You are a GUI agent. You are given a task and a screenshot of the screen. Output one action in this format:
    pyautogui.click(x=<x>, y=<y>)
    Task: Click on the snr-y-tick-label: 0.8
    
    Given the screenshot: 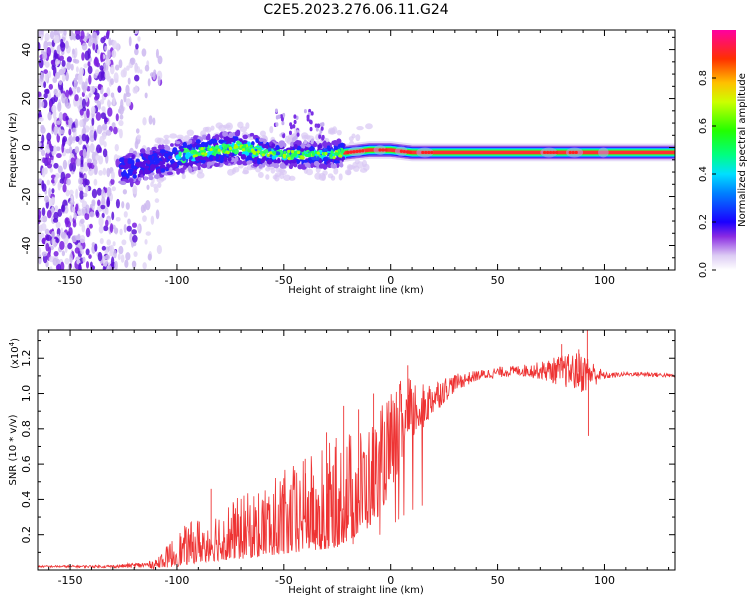 What is the action you would take?
    pyautogui.click(x=26, y=429)
    